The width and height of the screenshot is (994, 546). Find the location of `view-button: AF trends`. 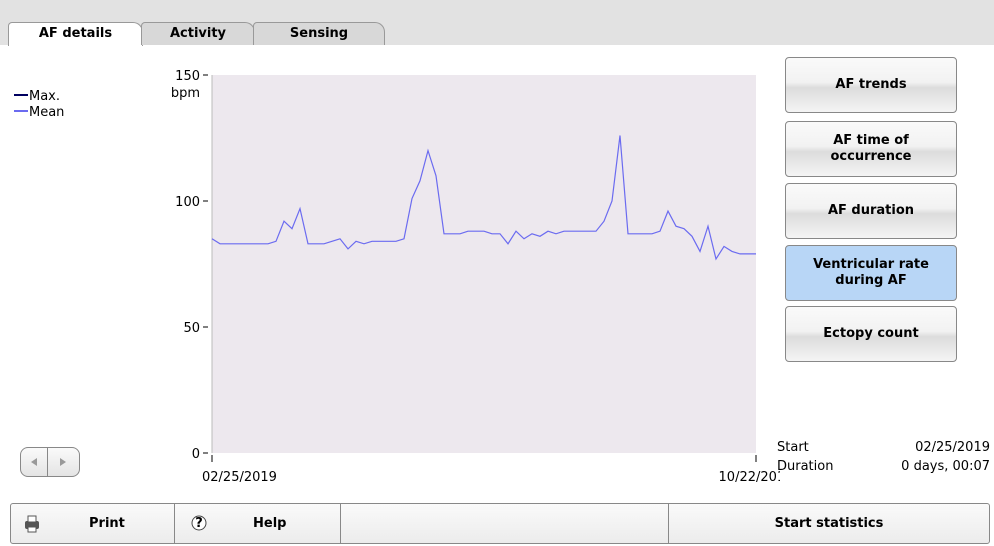

view-button: AF trends is located at coordinates (871, 85).